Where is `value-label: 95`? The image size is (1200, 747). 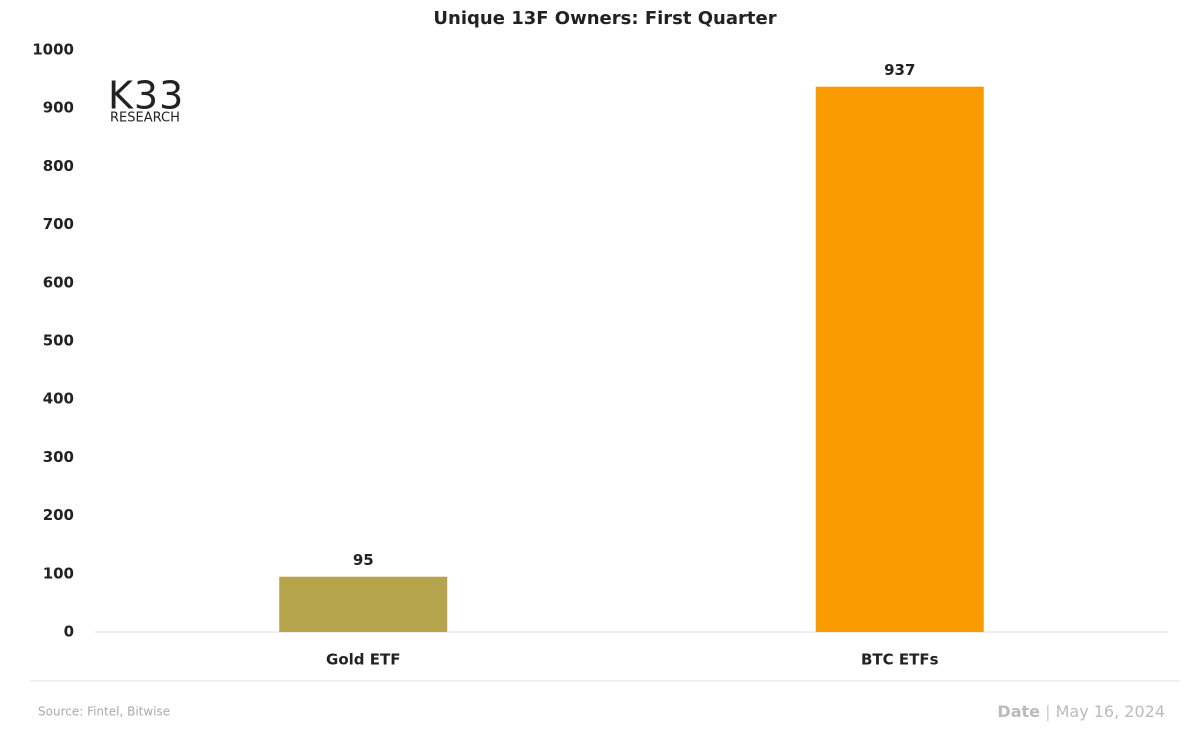
value-label: 95 is located at coordinates (363, 560).